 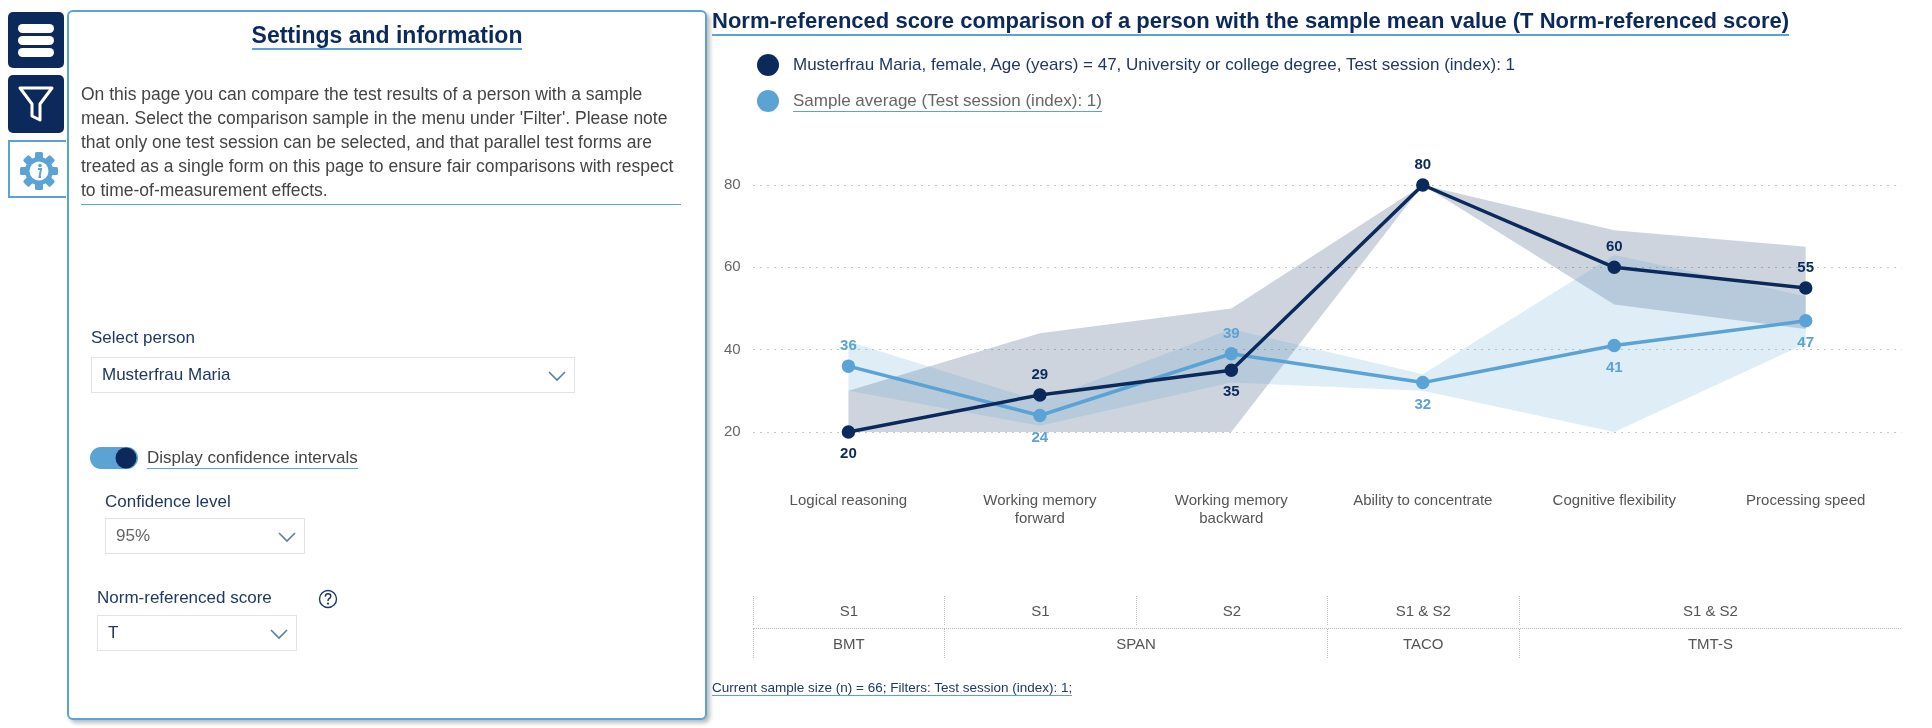 What do you see at coordinates (732, 184) in the screenshot?
I see `y-tick-label: 80` at bounding box center [732, 184].